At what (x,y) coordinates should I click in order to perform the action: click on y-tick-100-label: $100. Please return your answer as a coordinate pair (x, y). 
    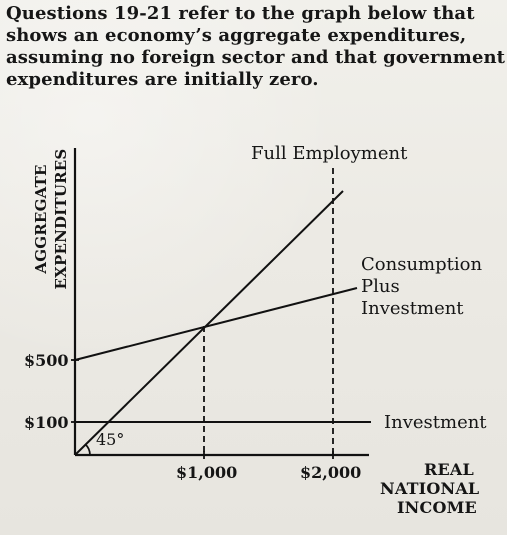
    Looking at the image, I should click on (46, 422).